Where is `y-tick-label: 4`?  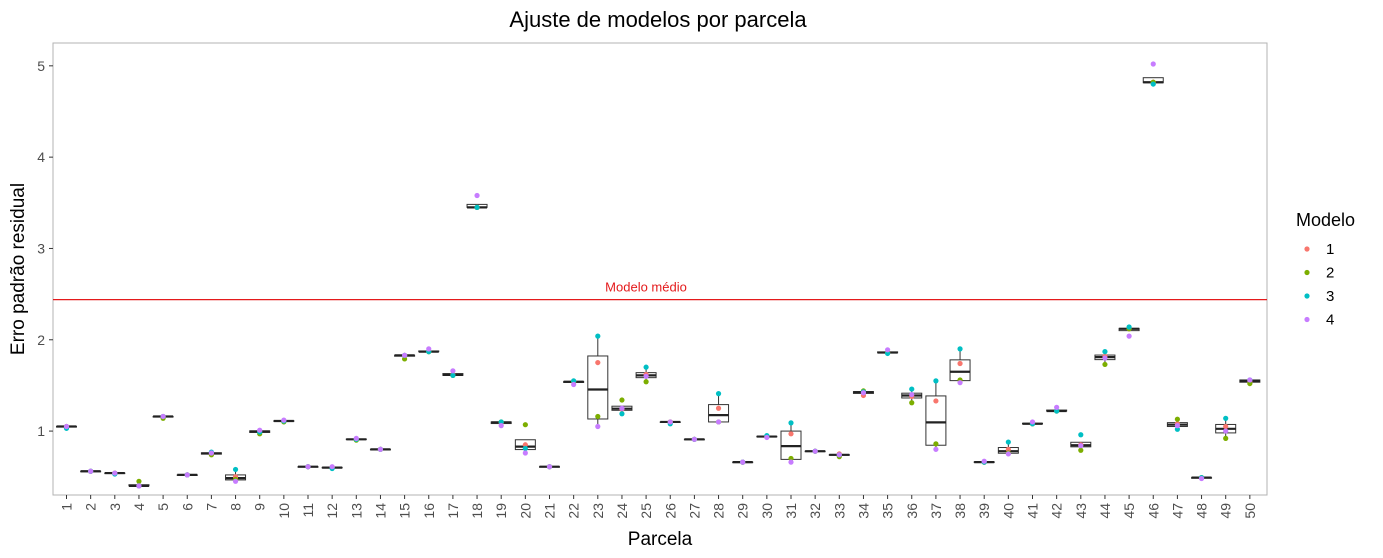 y-tick-label: 4 is located at coordinates (41, 157).